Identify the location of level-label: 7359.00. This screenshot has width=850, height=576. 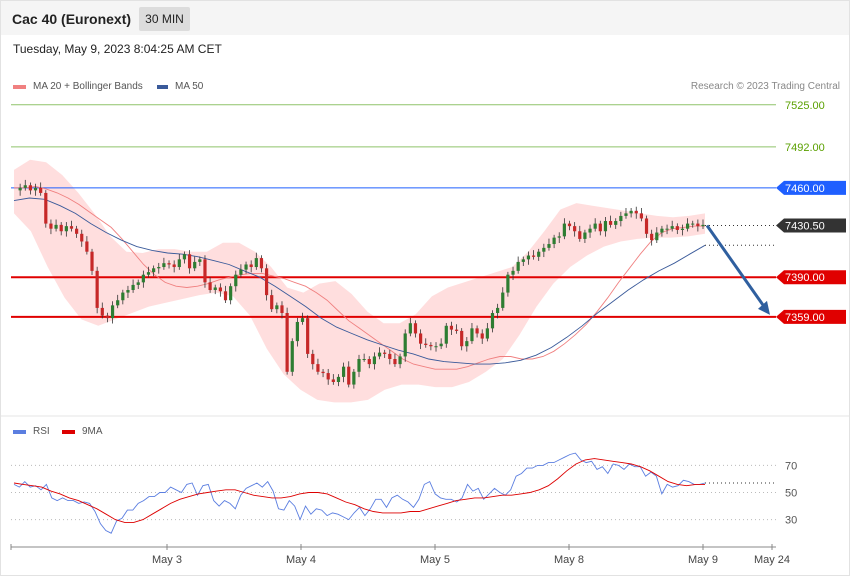
(805, 318).